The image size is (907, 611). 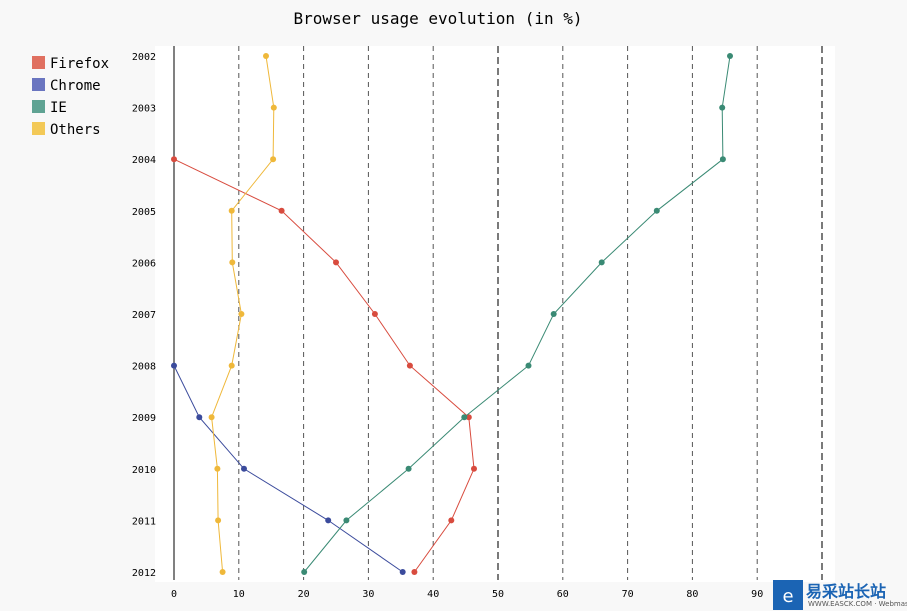 I want to click on y-tick-label: 2008, so click(x=144, y=367).